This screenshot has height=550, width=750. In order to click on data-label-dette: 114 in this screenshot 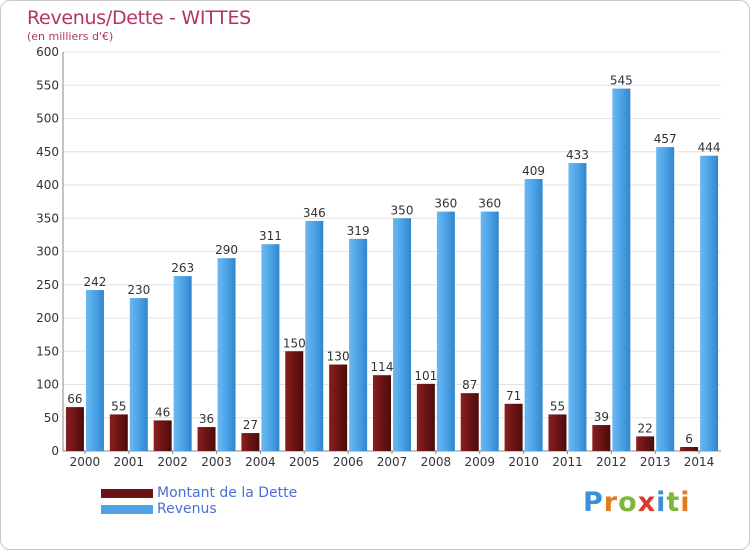, I will do `click(382, 367)`.